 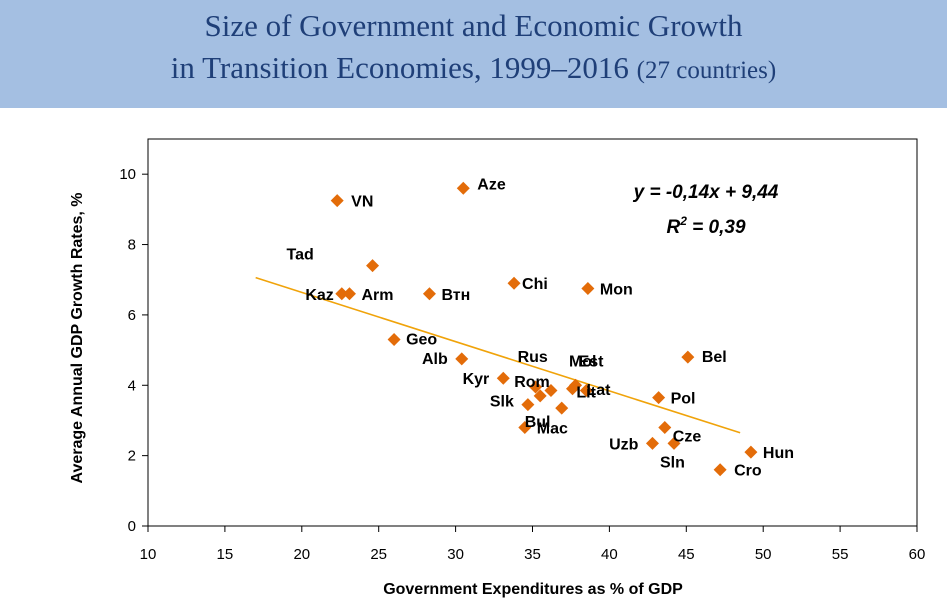 I want to click on x-tick-label: 35, so click(x=532, y=554).